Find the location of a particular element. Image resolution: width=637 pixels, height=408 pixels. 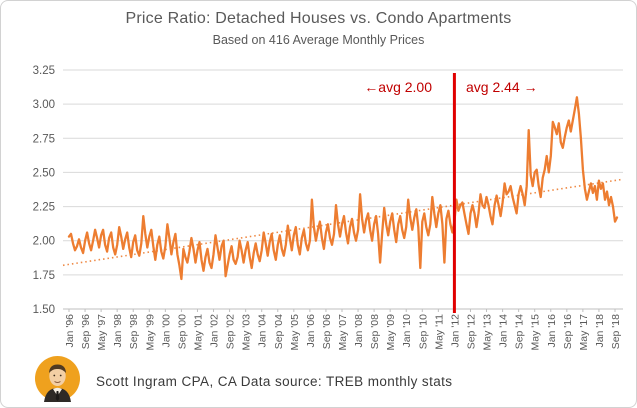

avatar-face is located at coordinates (57, 376).